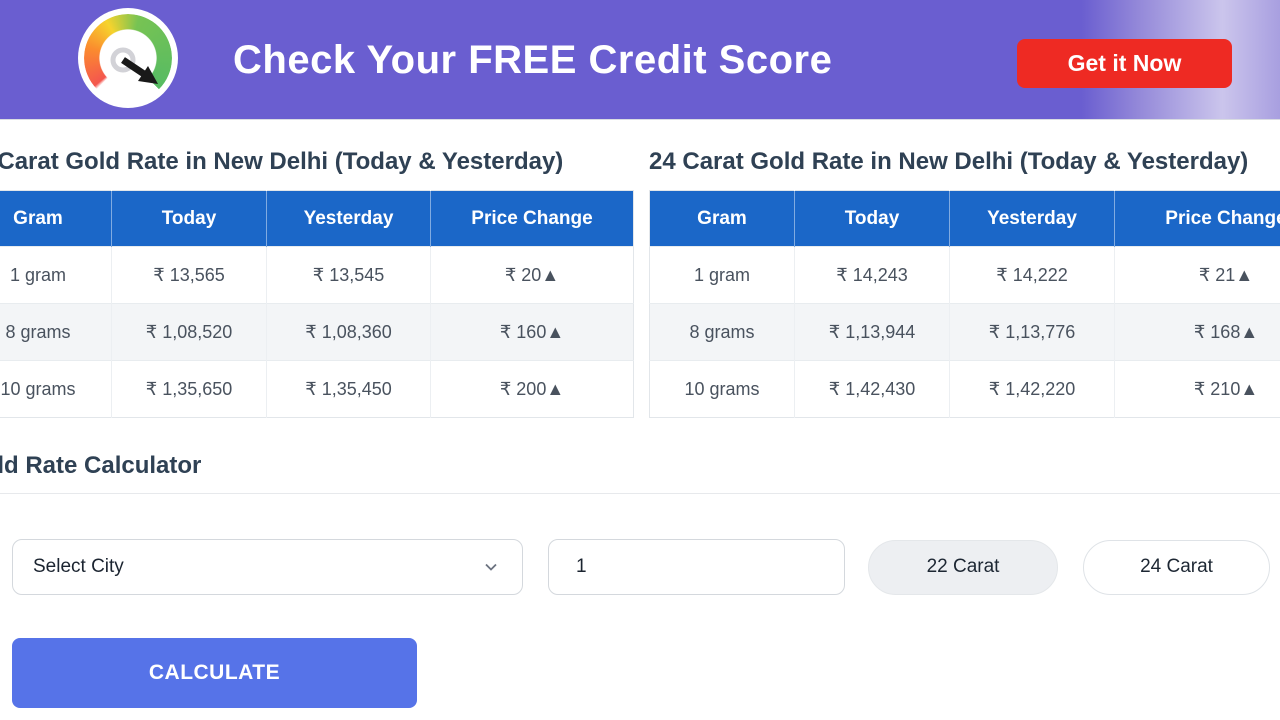  What do you see at coordinates (533, 59) in the screenshot?
I see `banner-title: Check Your FREE Credit Score` at bounding box center [533, 59].